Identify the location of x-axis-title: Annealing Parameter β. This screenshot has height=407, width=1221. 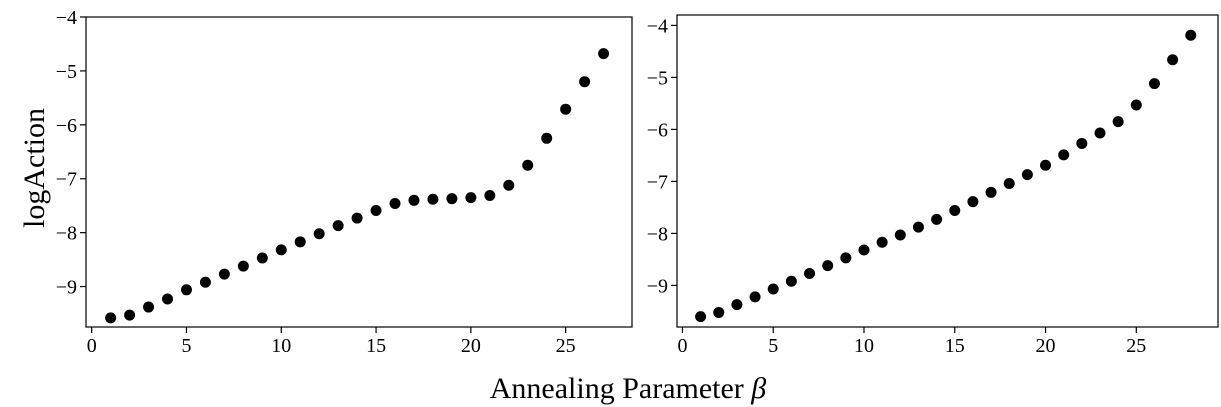
(628, 388).